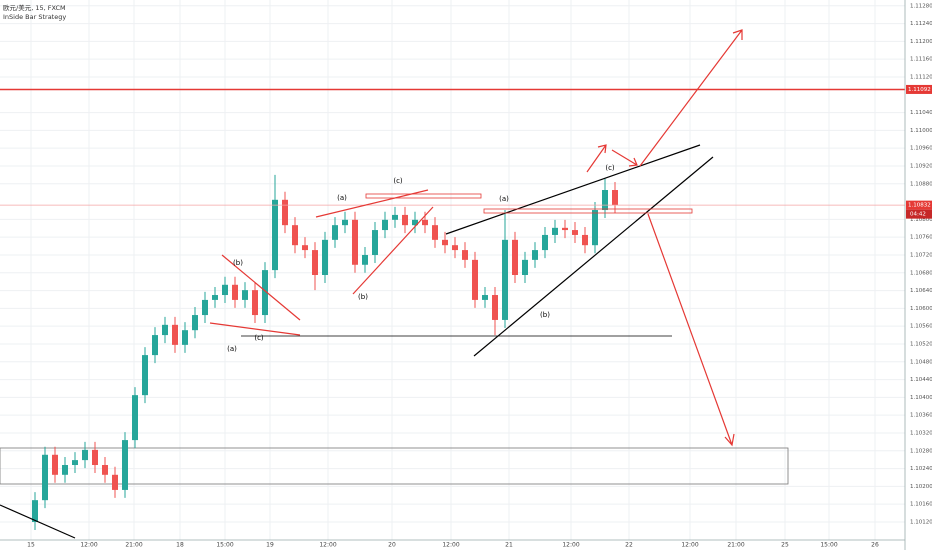 The width and height of the screenshot is (932, 550). I want to click on price-label: 1.11092, so click(919, 90).